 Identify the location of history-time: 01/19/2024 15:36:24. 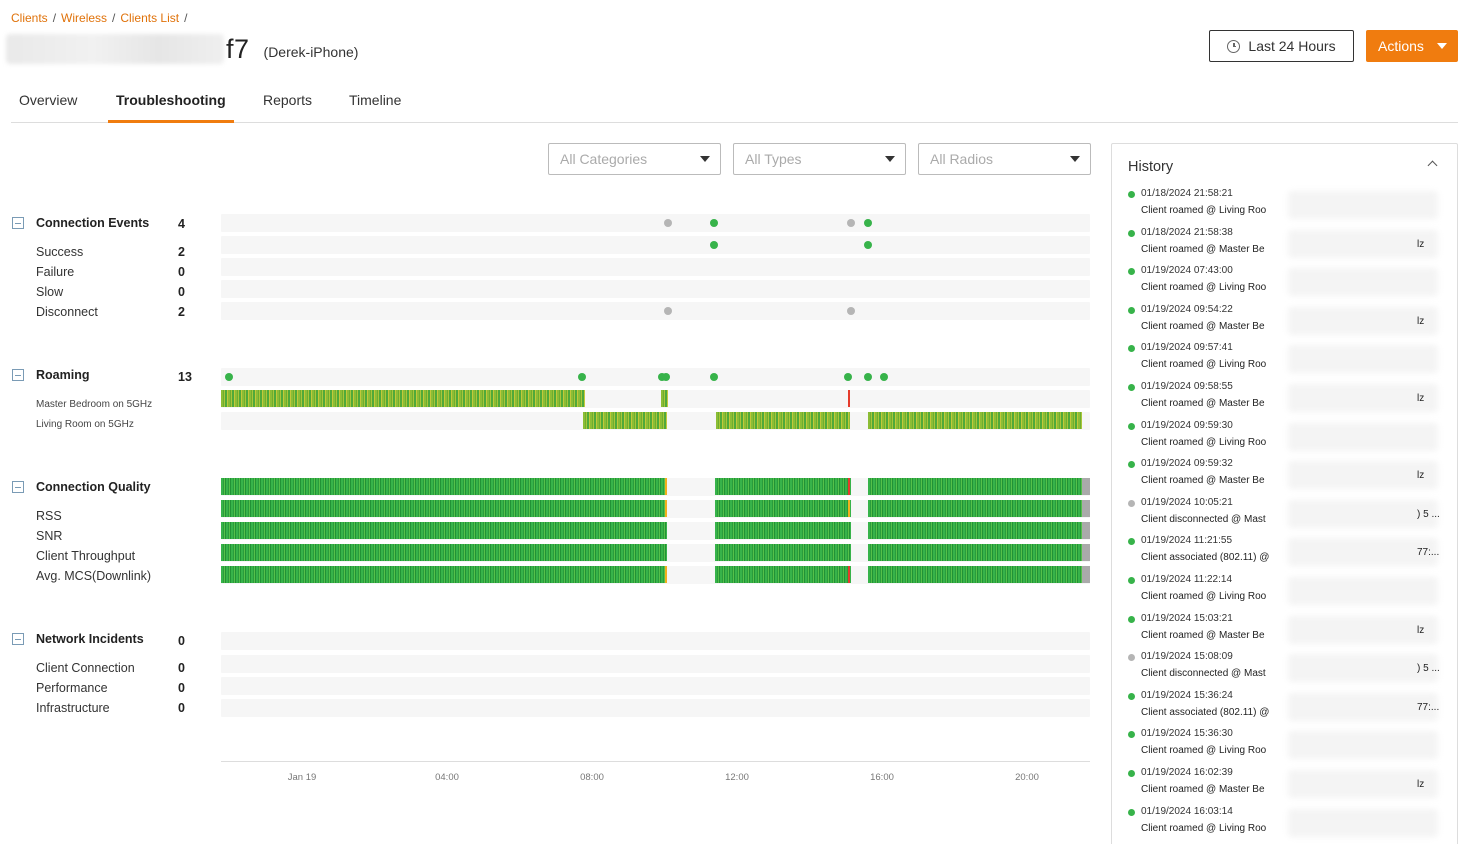
(1187, 695).